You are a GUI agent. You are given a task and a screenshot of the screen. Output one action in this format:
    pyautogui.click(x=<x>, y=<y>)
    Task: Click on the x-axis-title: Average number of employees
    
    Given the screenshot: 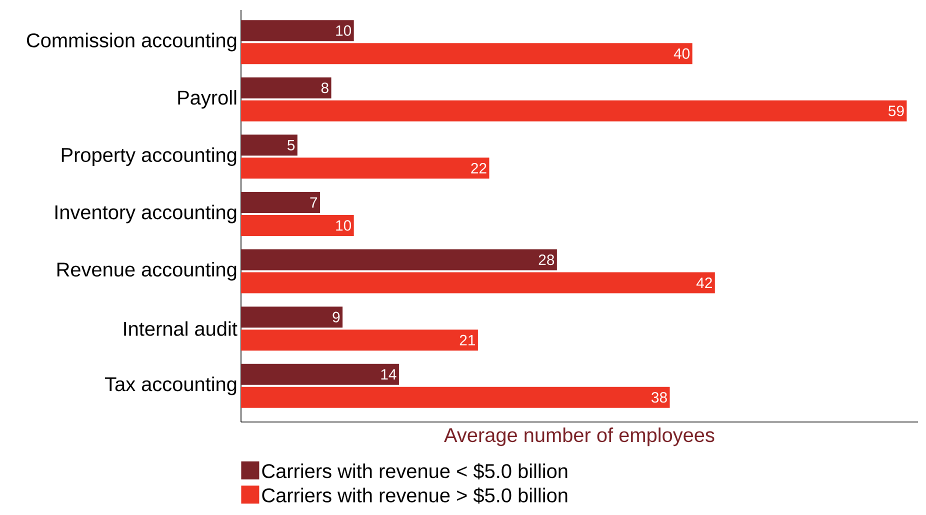 What is the action you would take?
    pyautogui.click(x=579, y=437)
    